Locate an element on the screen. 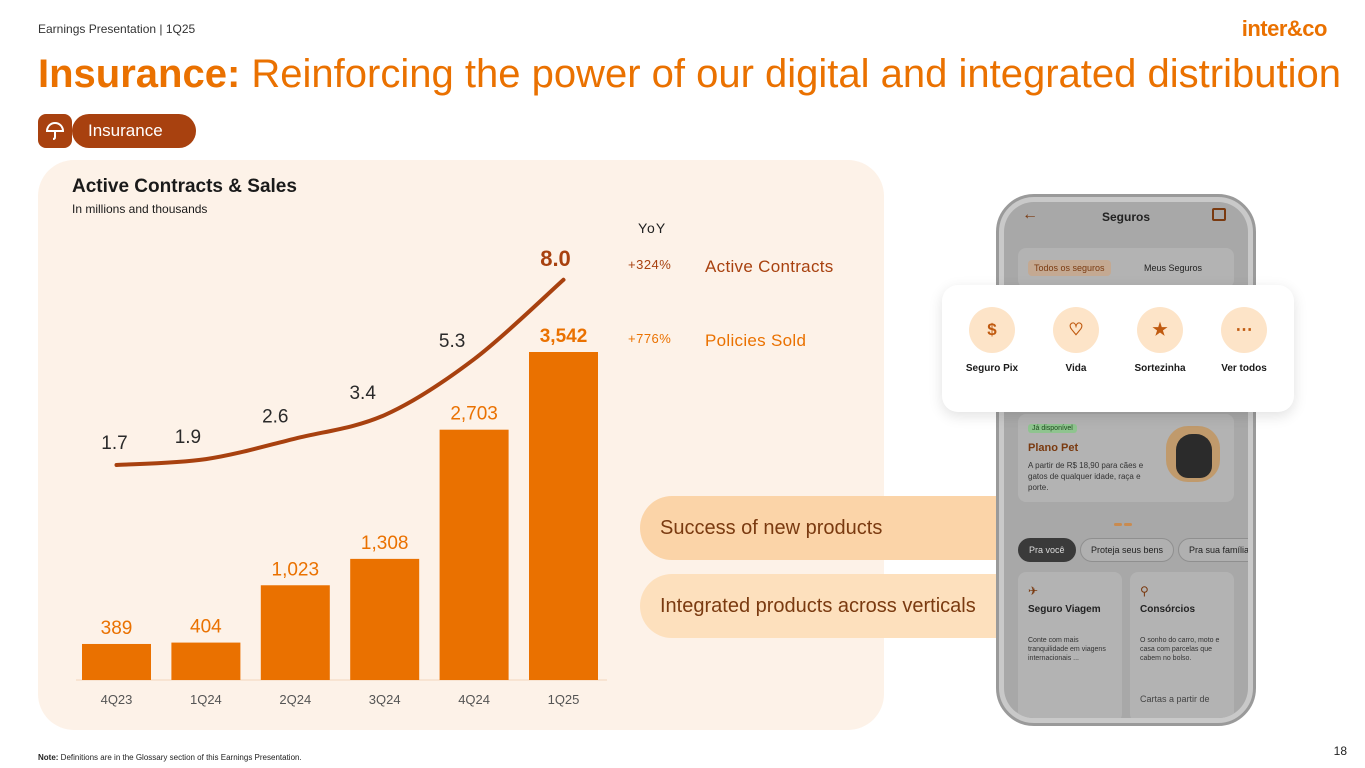 The width and height of the screenshot is (1365, 768). line-value-label: 1.9 is located at coordinates (188, 437).